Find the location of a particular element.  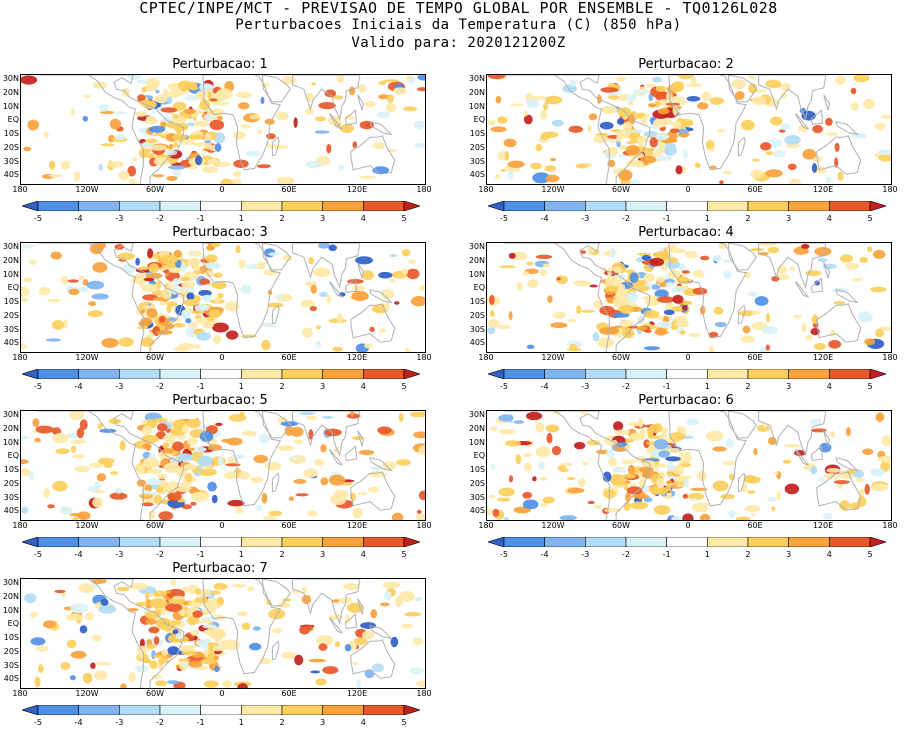

panel-title: Perturbacao: 3 is located at coordinates (220, 232).